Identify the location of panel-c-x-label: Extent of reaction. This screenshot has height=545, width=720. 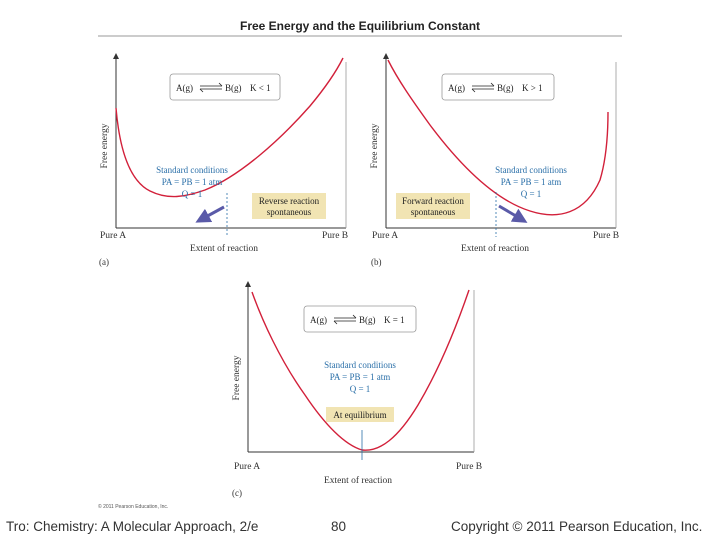
(358, 480).